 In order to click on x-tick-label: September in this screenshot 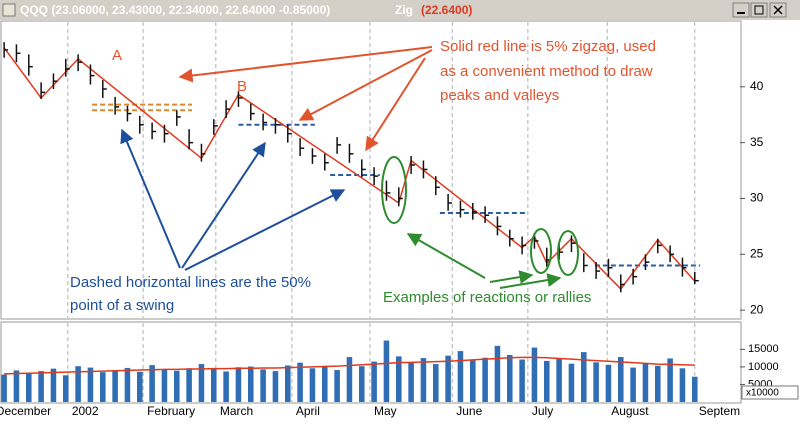, I will do `click(728, 411)`.